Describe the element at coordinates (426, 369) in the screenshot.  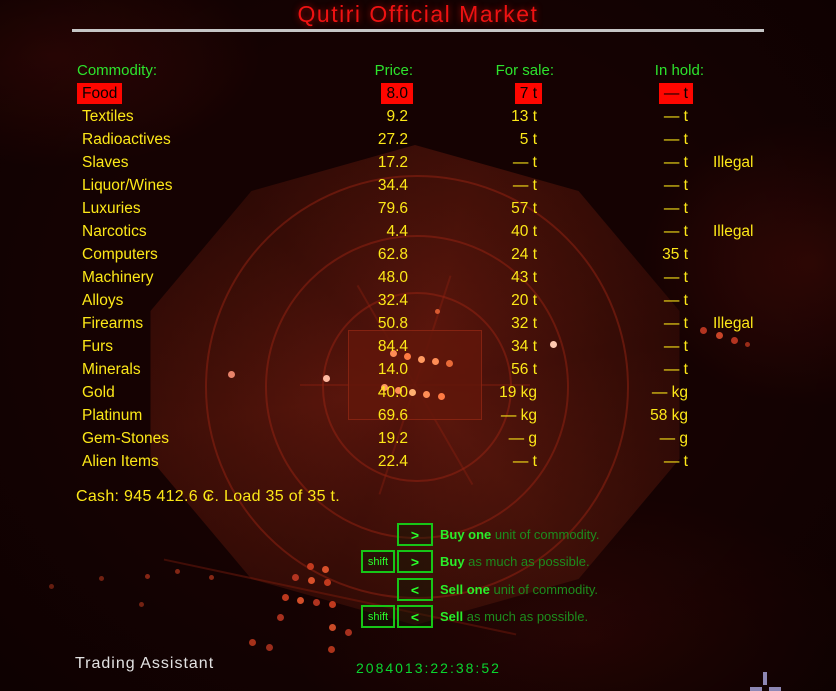
I see `table-row: Minerals 14.0 56 t — t` at that location.